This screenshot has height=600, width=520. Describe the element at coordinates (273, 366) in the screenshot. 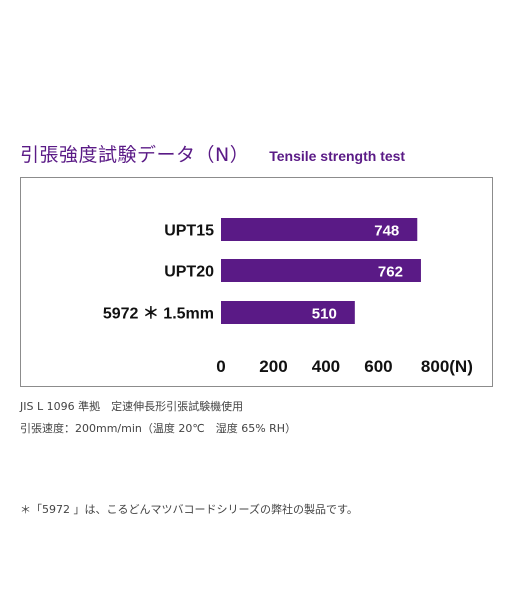

I see `x-tick-label-1: 200` at that location.